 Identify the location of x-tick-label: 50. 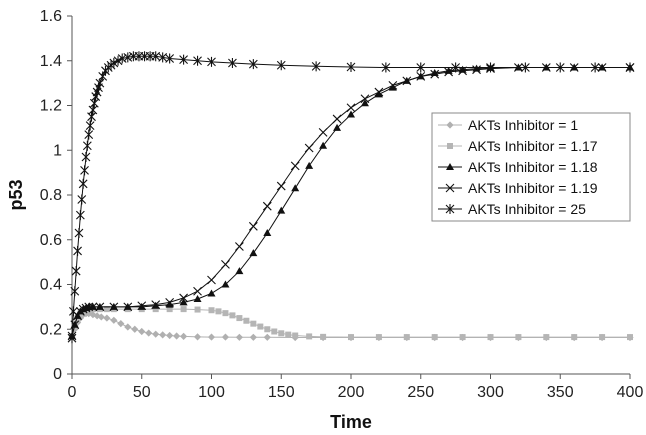
(142, 392).